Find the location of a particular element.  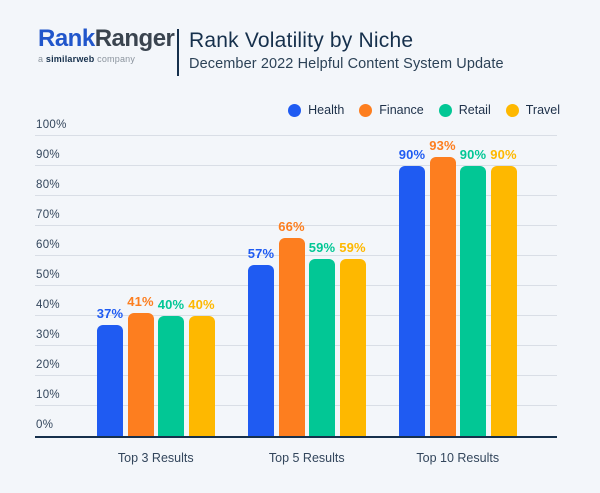

bar-value-label: 57% is located at coordinates (261, 253).